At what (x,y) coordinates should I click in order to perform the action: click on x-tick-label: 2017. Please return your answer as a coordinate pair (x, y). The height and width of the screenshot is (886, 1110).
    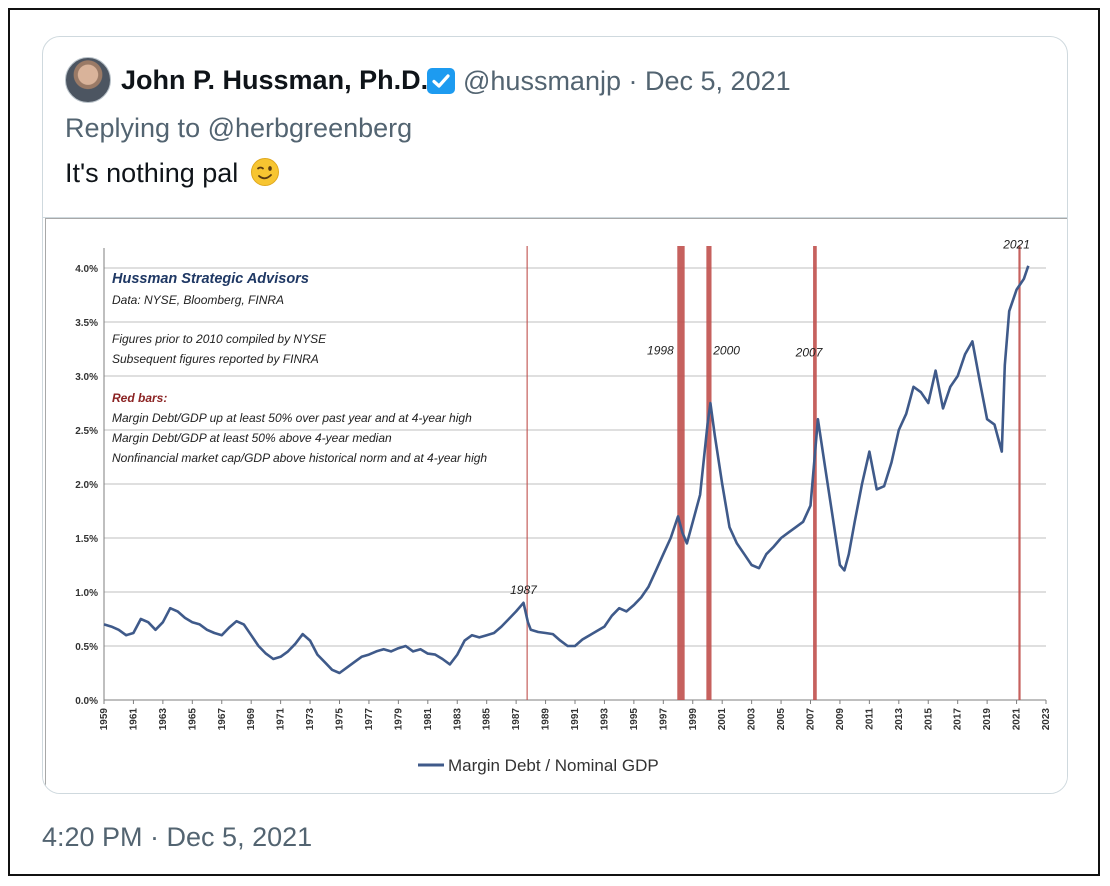
    Looking at the image, I should click on (958, 719).